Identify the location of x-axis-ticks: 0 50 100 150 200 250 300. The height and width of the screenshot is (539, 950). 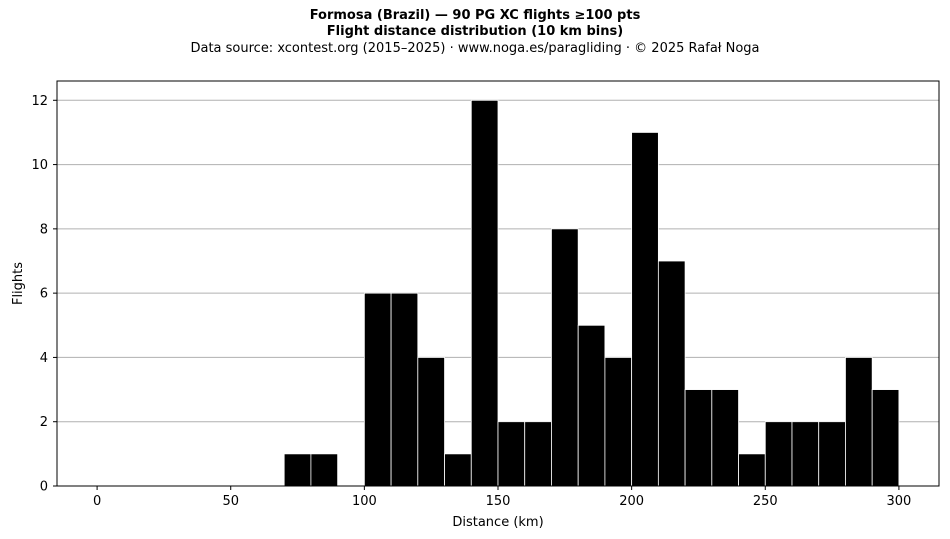
(502, 497).